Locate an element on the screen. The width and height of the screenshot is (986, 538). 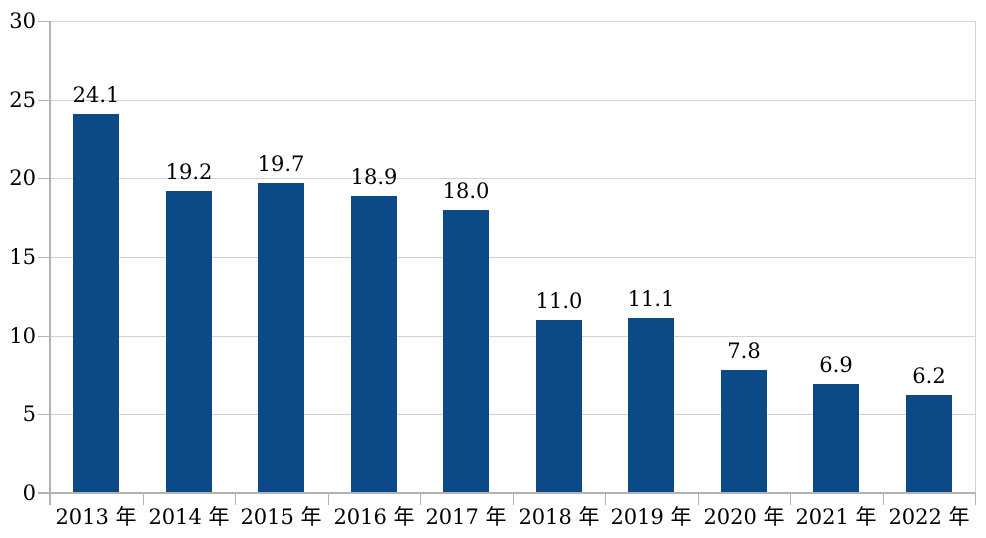
plot-area-right-border is located at coordinates (975, 257).